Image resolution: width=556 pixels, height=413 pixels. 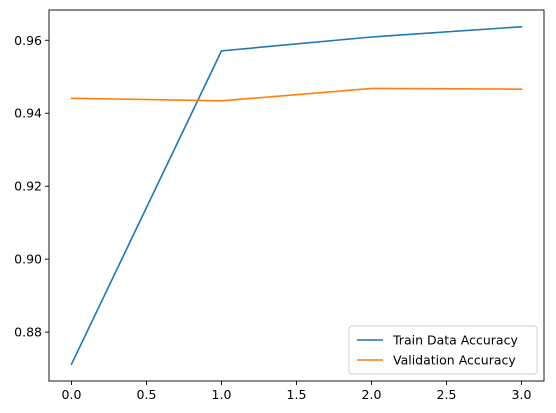 I want to click on legend-label-0: Train Data Accuracy, so click(x=455, y=340).